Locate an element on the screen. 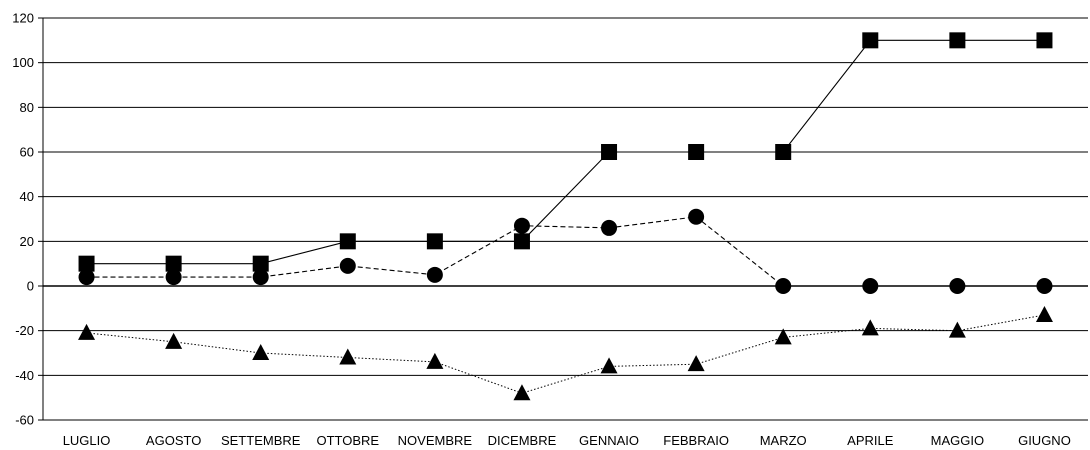 This screenshot has width=1090, height=450. y-tick-label: 20 is located at coordinates (27, 241).